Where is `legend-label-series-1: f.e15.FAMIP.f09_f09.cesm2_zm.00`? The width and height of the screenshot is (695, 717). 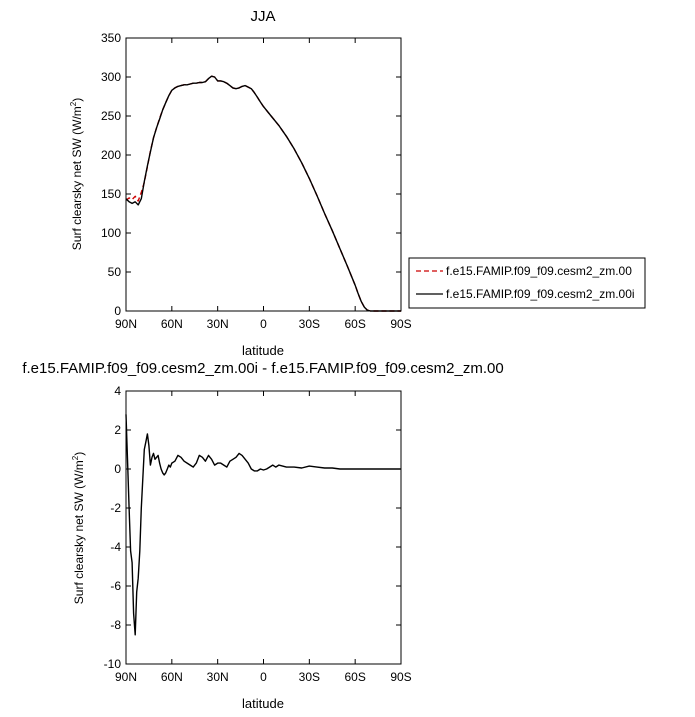
legend-label-series-1: f.e15.FAMIP.f09_f09.cesm2_zm.00 is located at coordinates (539, 271).